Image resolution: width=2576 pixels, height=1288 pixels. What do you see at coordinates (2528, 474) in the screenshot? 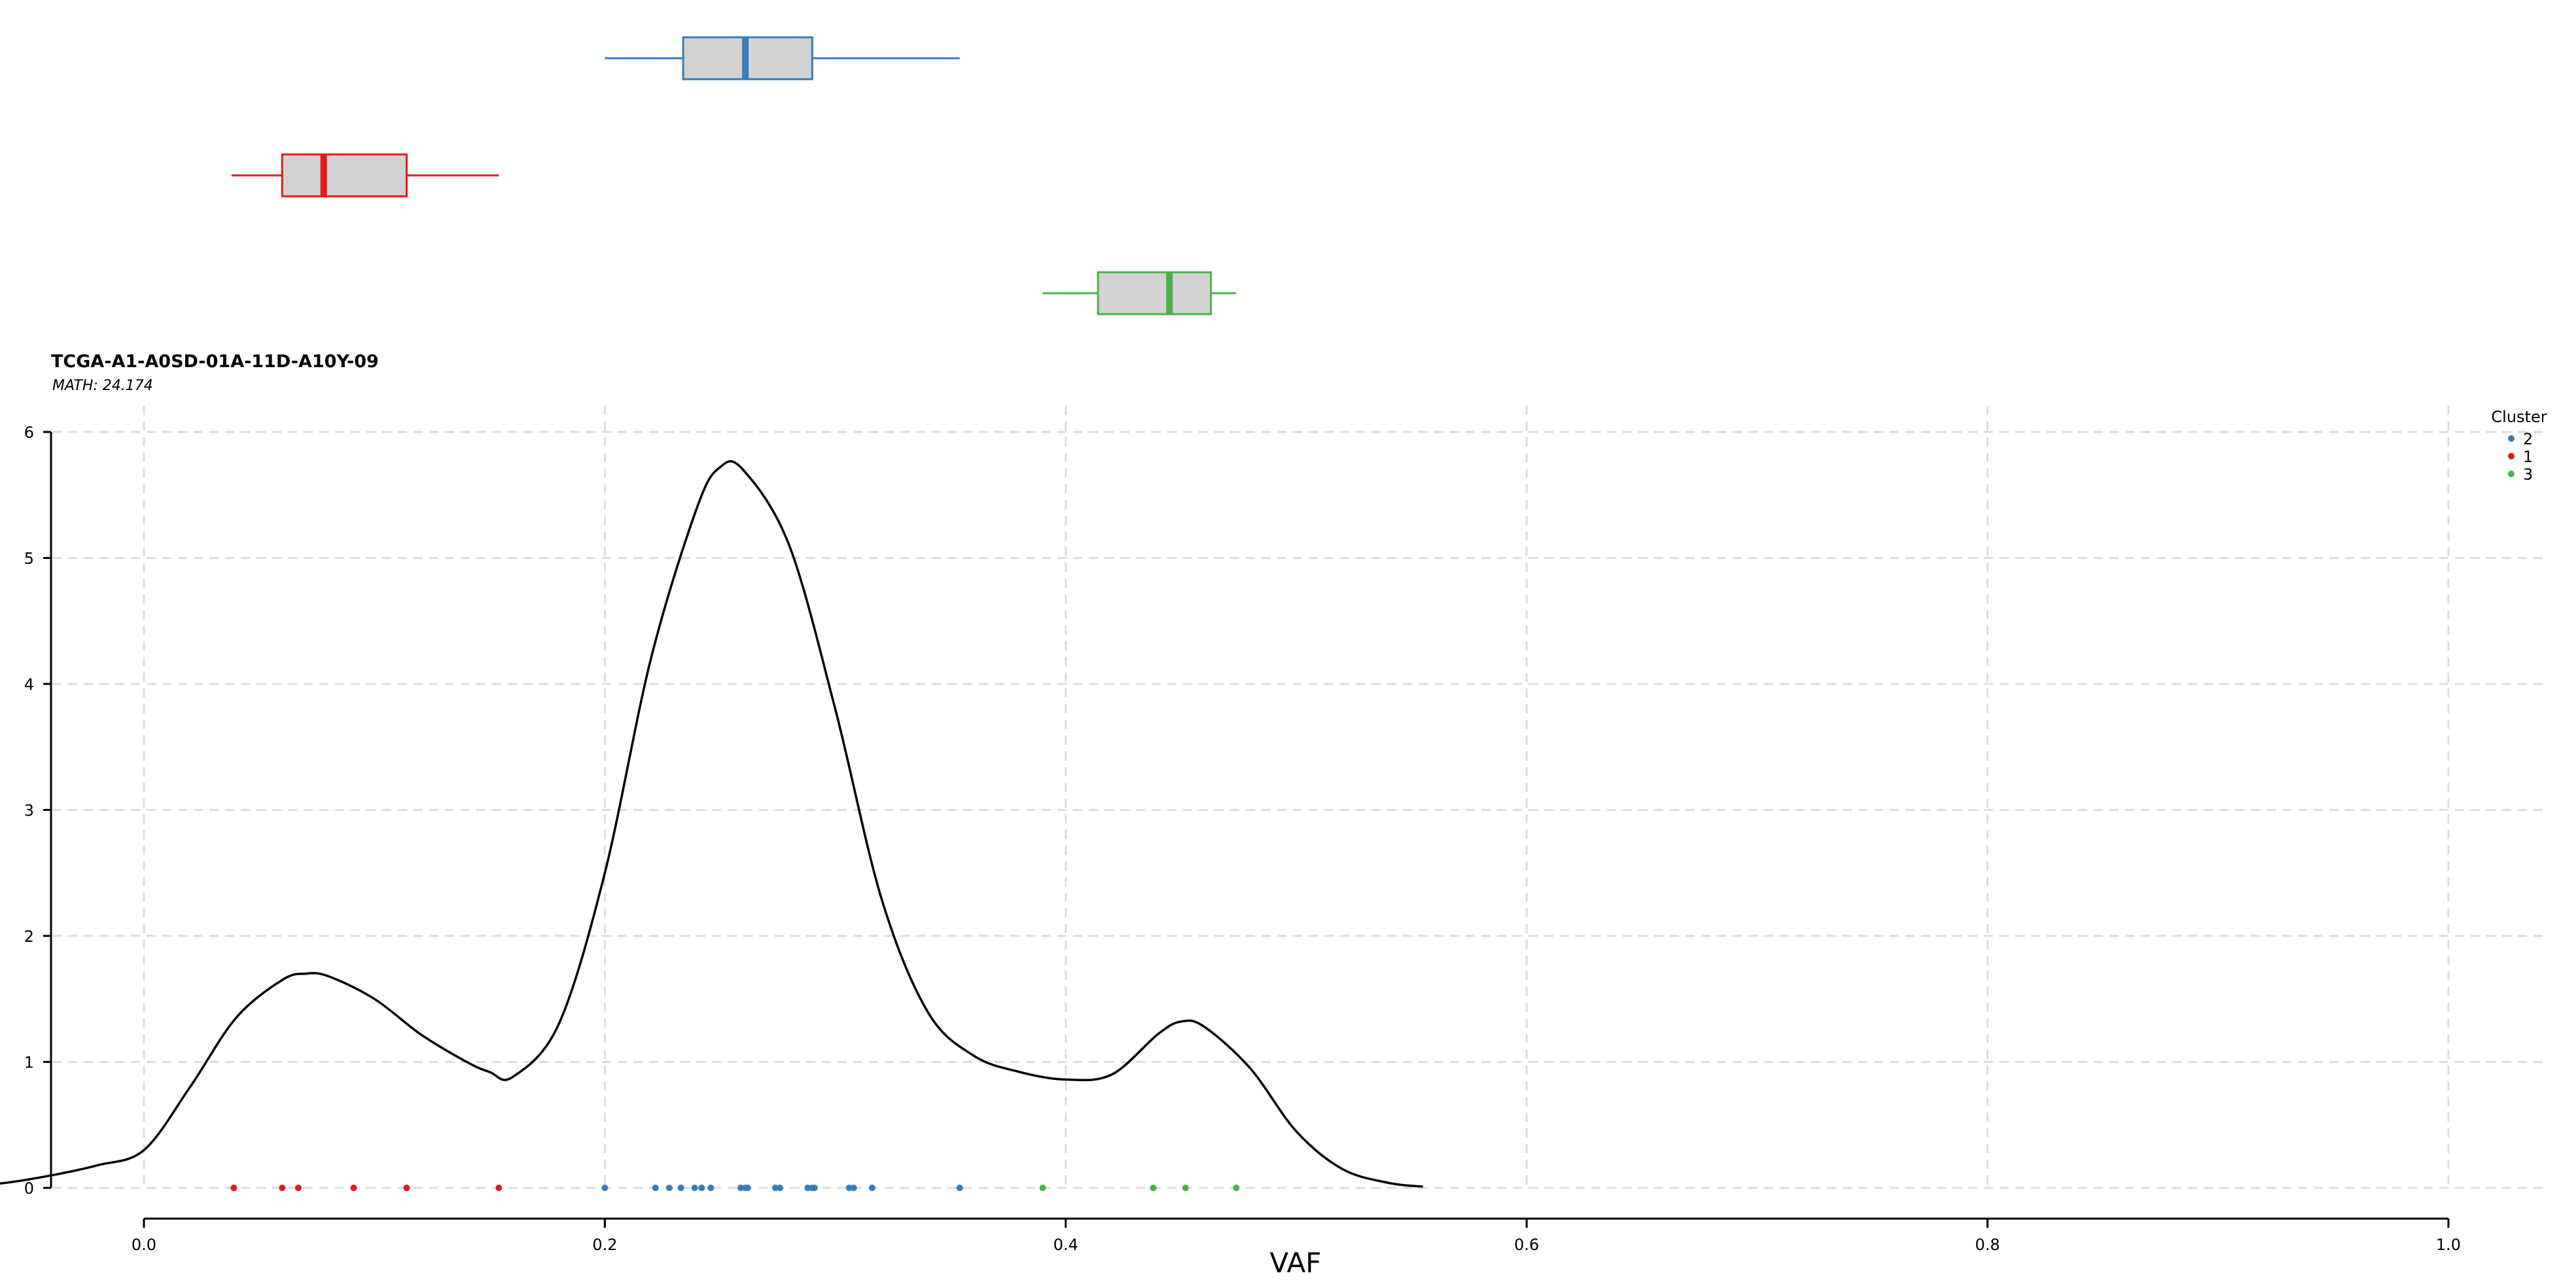
I see `legend-label-3: 3` at bounding box center [2528, 474].